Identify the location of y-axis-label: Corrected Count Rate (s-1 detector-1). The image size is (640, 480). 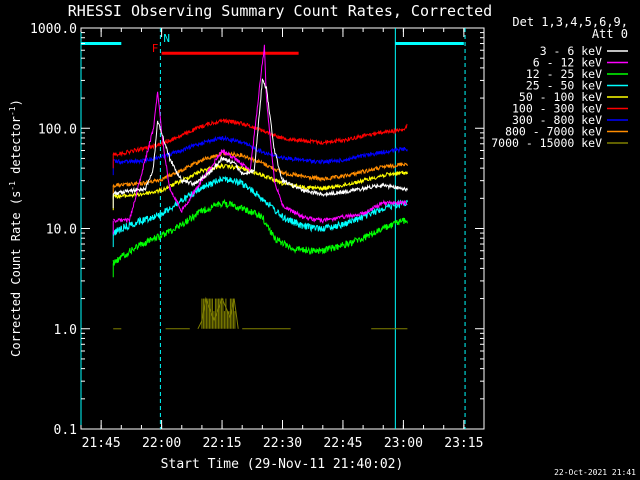
(15, 228).